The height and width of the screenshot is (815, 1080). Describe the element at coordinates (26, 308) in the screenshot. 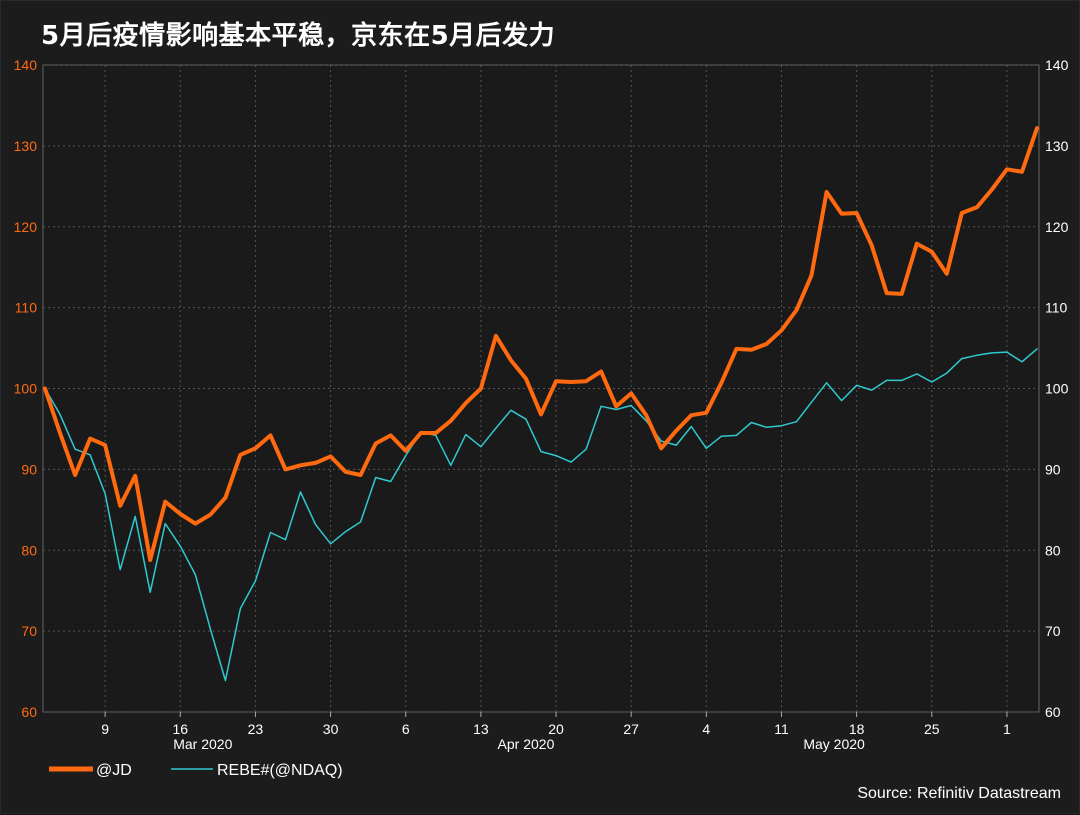

I see `y-left-tick-label: 110` at that location.